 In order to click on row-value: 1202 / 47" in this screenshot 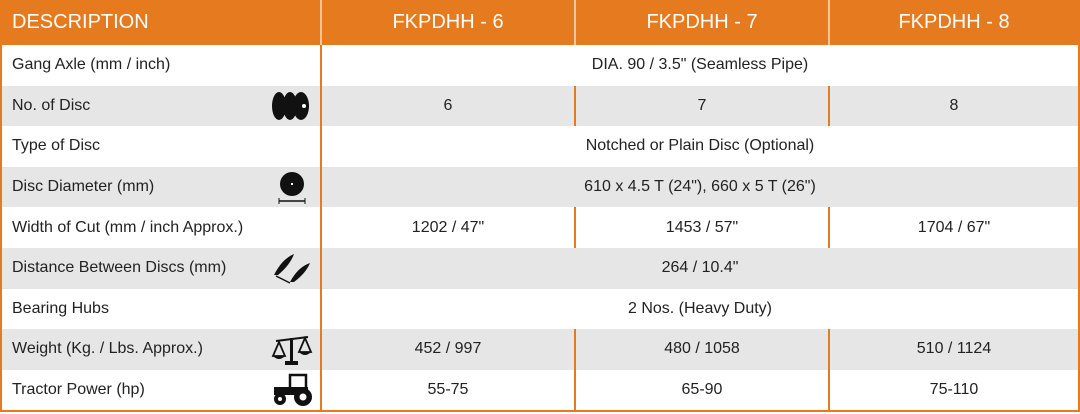, I will do `click(447, 227)`.